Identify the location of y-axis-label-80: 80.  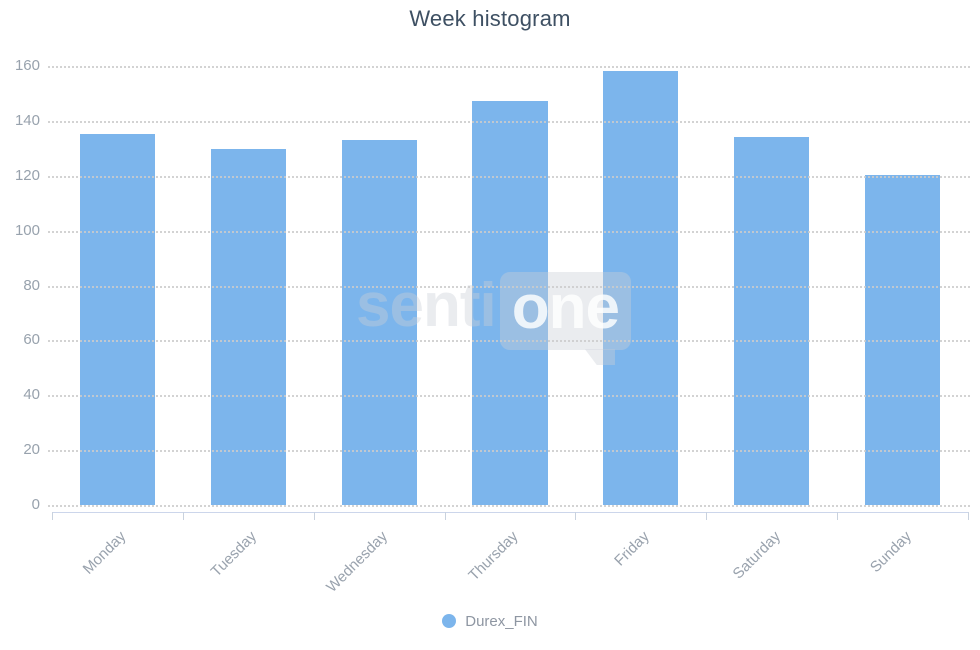
(31, 285).